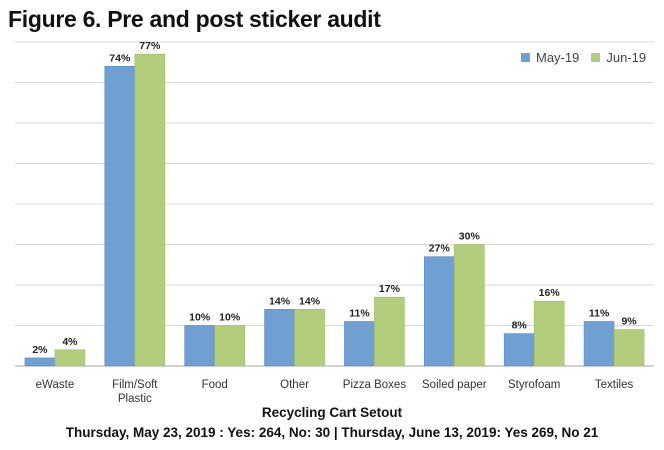 The width and height of the screenshot is (664, 450). I want to click on data-label-jun: 14%, so click(310, 301).